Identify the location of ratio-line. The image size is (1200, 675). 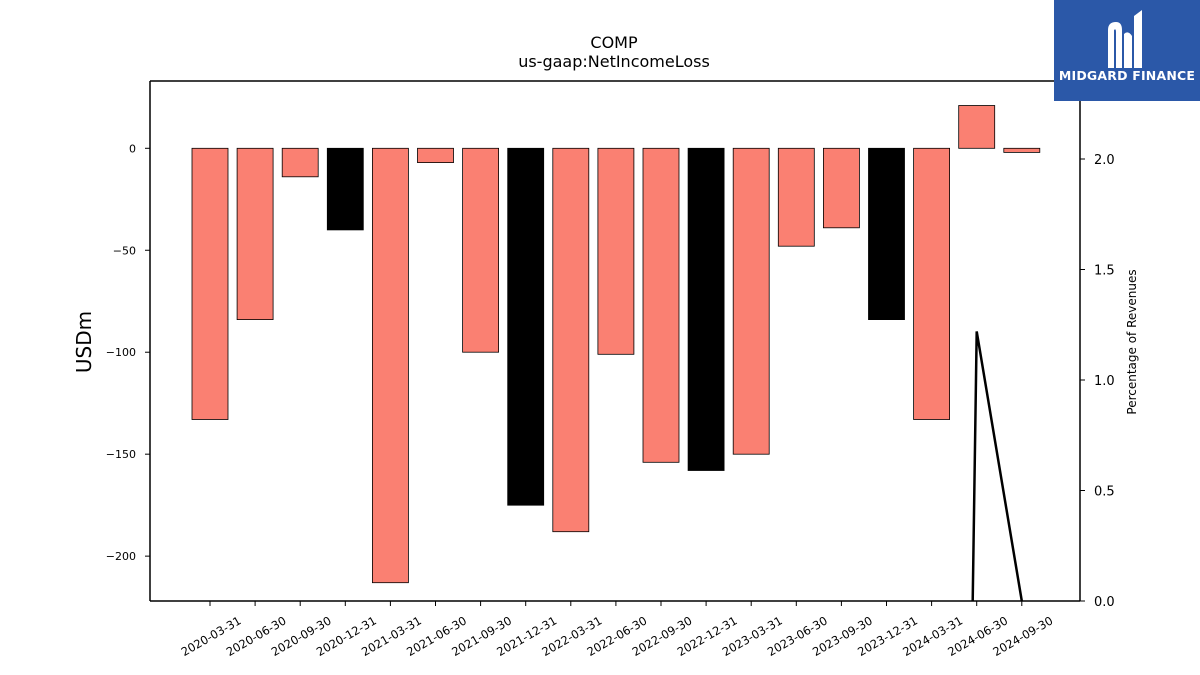
(997, 466).